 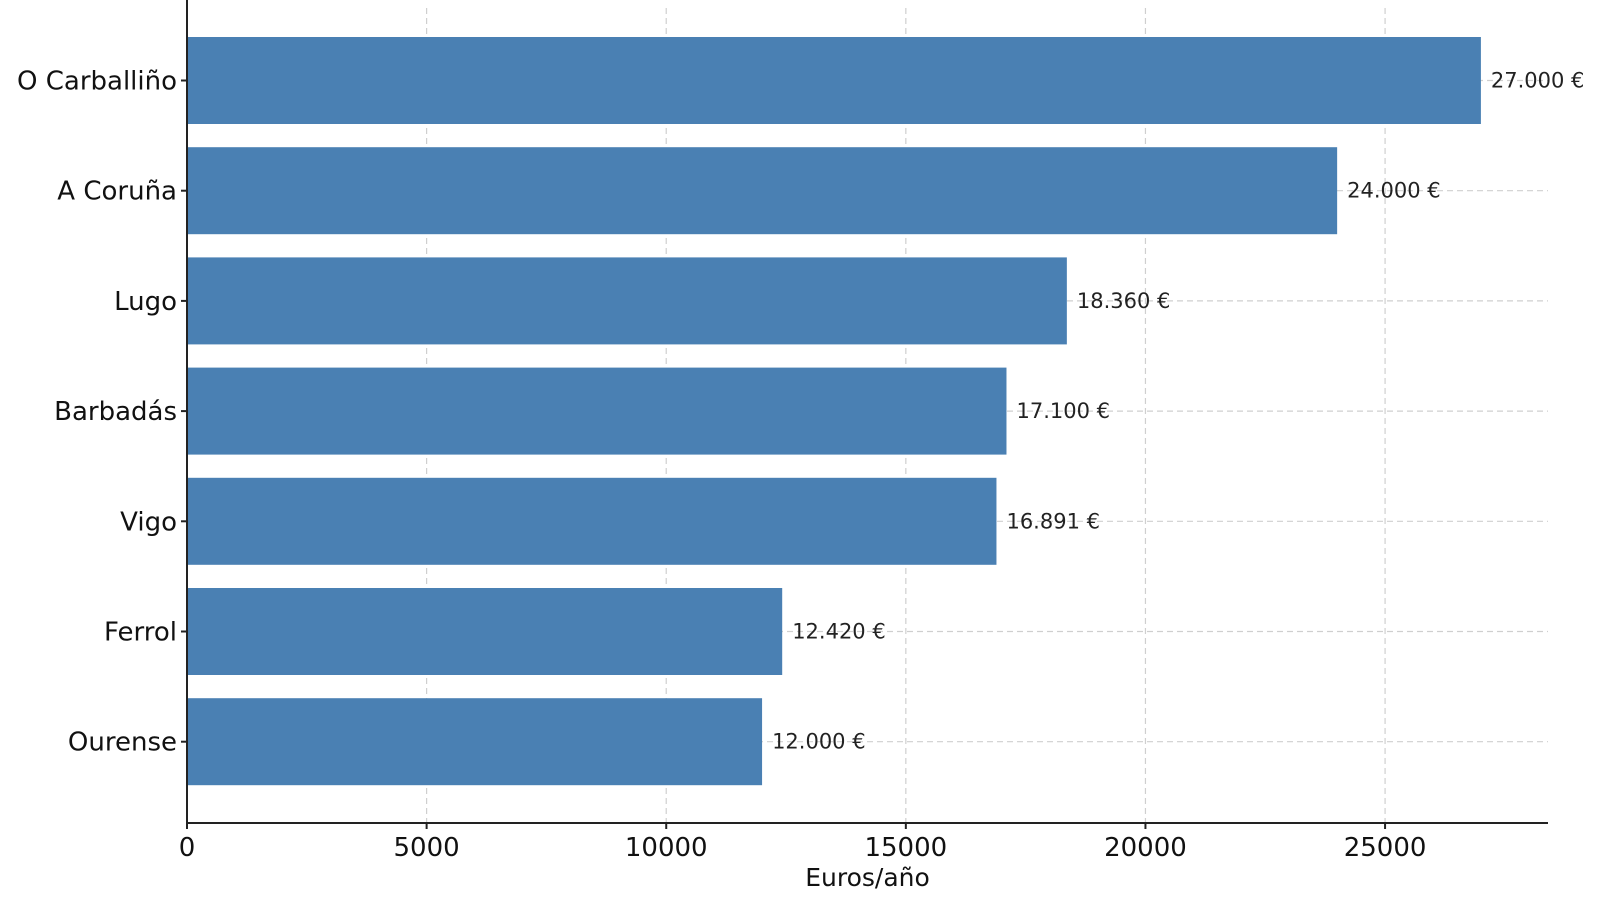 I want to click on x-tick-label: 5000, so click(x=427, y=848).